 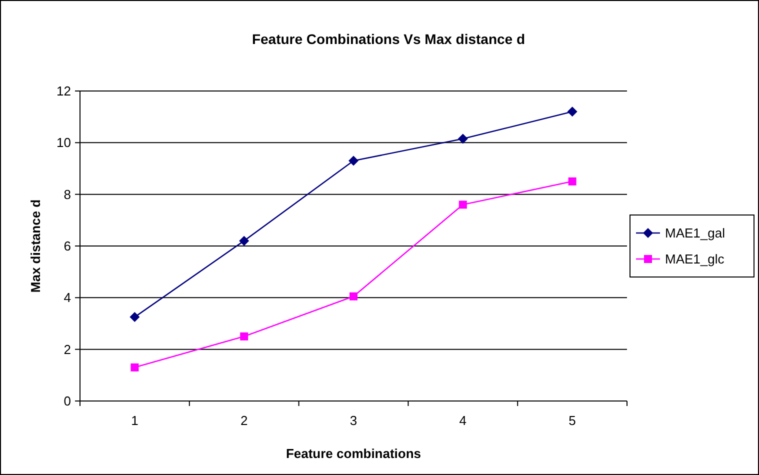 What do you see at coordinates (67, 246) in the screenshot?
I see `y-tick-label: 6` at bounding box center [67, 246].